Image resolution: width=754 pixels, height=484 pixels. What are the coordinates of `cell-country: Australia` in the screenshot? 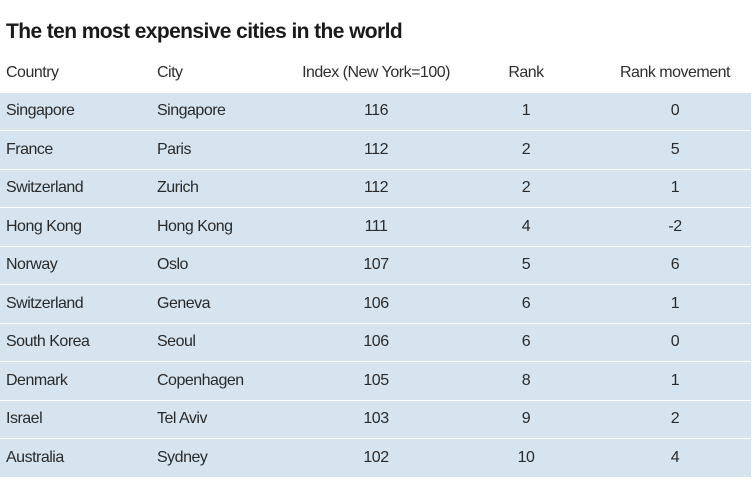 It's located at (35, 457).